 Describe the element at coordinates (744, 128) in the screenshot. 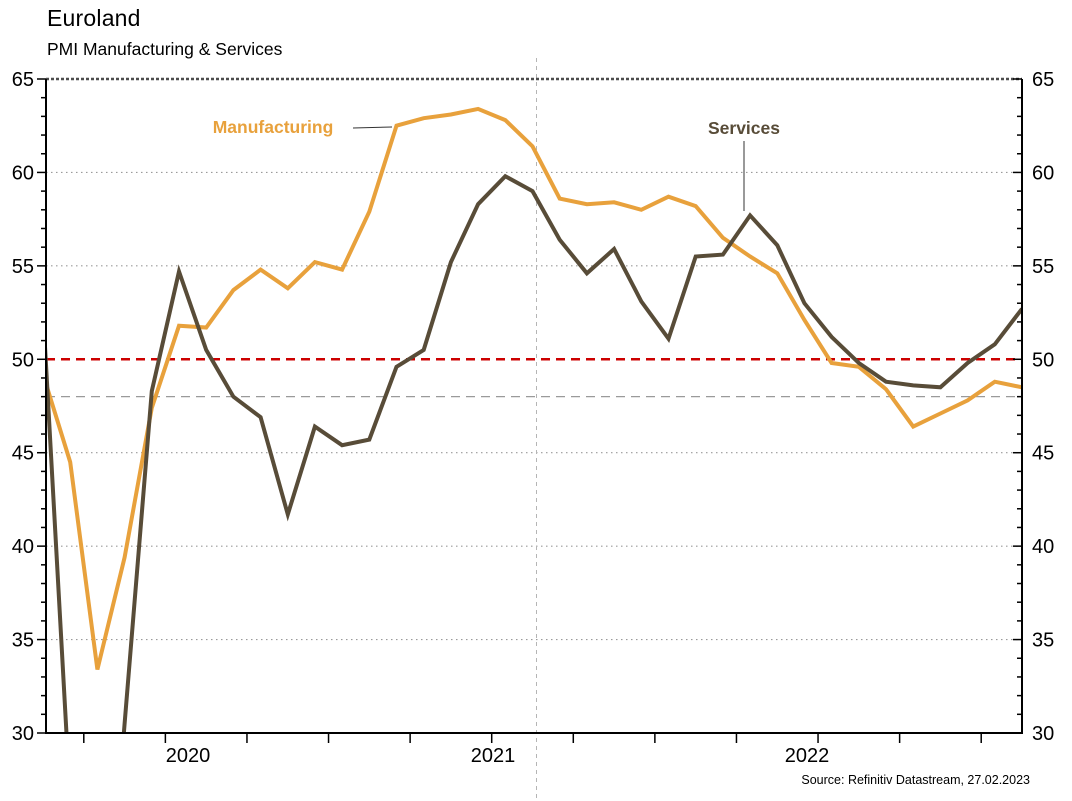

I see `services-label: Services` at that location.